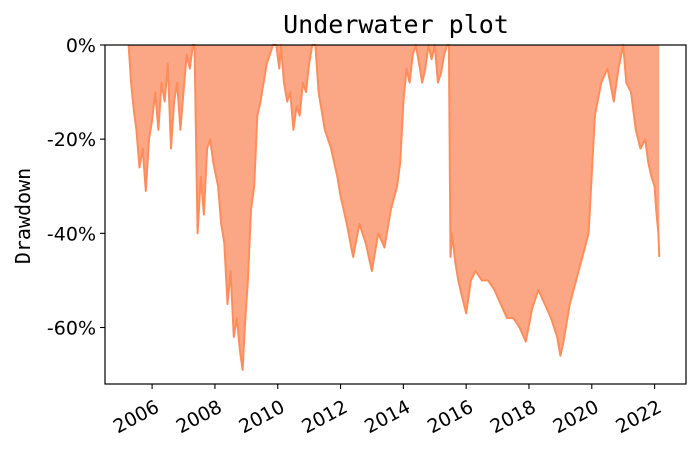 The image size is (700, 454). Describe the element at coordinates (261, 417) in the screenshot. I see `x-tick-label: 2010` at that location.